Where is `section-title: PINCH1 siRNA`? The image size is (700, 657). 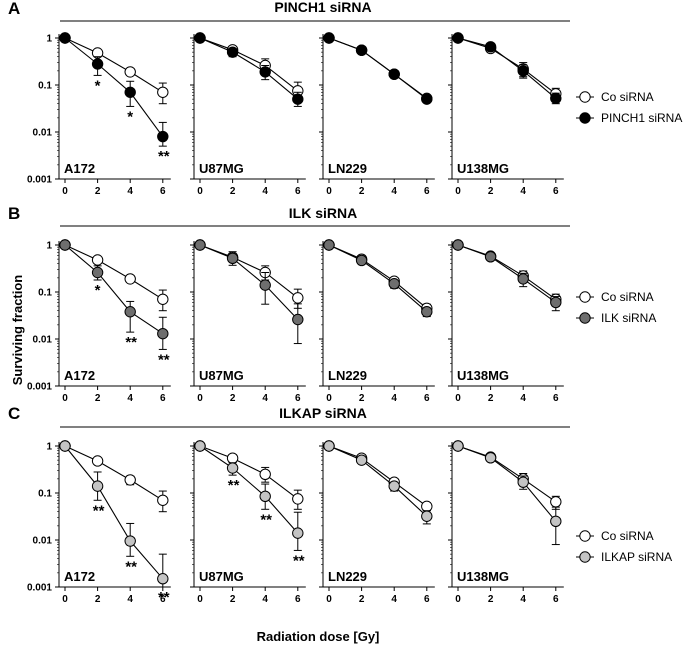
section-title: PINCH1 siRNA is located at coordinates (322, 7).